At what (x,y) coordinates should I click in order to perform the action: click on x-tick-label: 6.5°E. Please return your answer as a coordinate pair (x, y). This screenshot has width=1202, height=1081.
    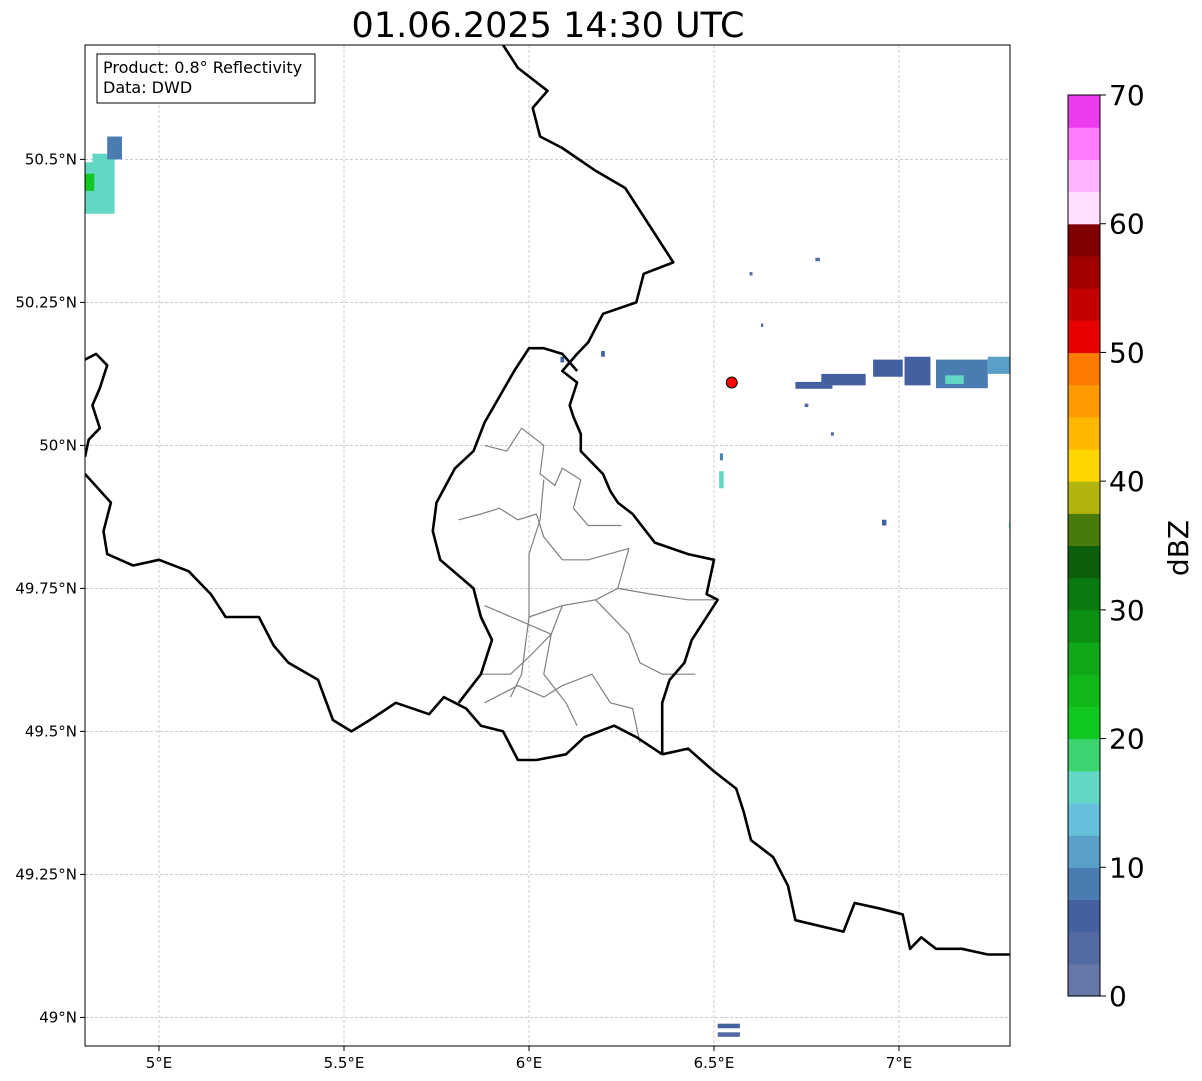
    Looking at the image, I should click on (714, 1063).